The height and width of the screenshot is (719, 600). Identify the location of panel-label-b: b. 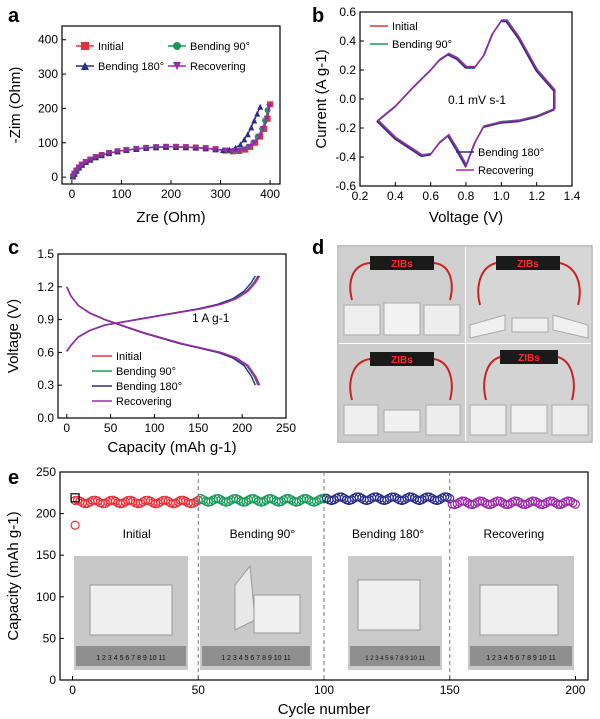
(318, 16).